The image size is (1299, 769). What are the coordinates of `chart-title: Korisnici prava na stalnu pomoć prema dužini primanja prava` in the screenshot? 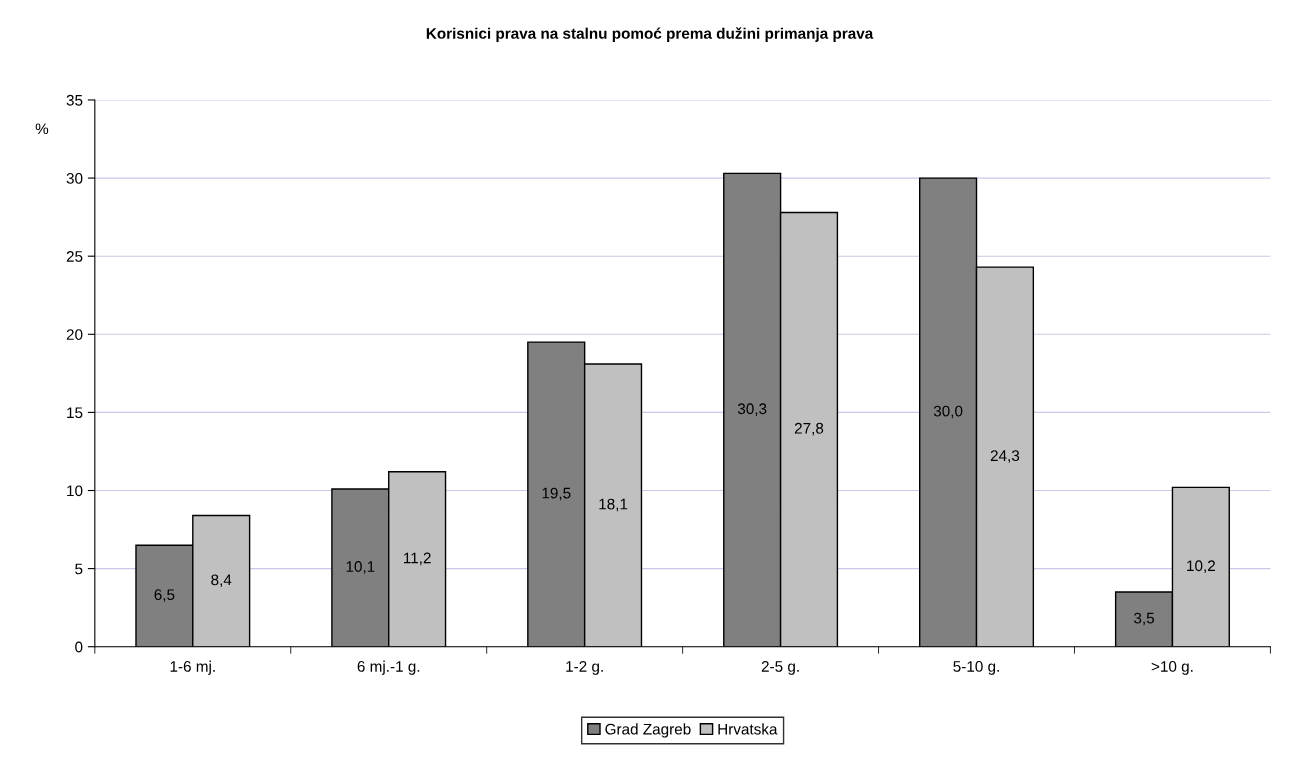 It's located at (650, 34).